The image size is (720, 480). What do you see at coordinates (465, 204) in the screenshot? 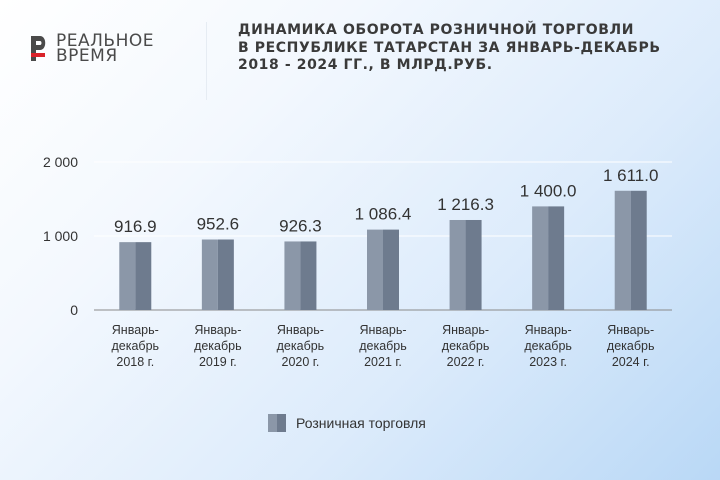
I see `data-label: 1 216.3` at bounding box center [465, 204].